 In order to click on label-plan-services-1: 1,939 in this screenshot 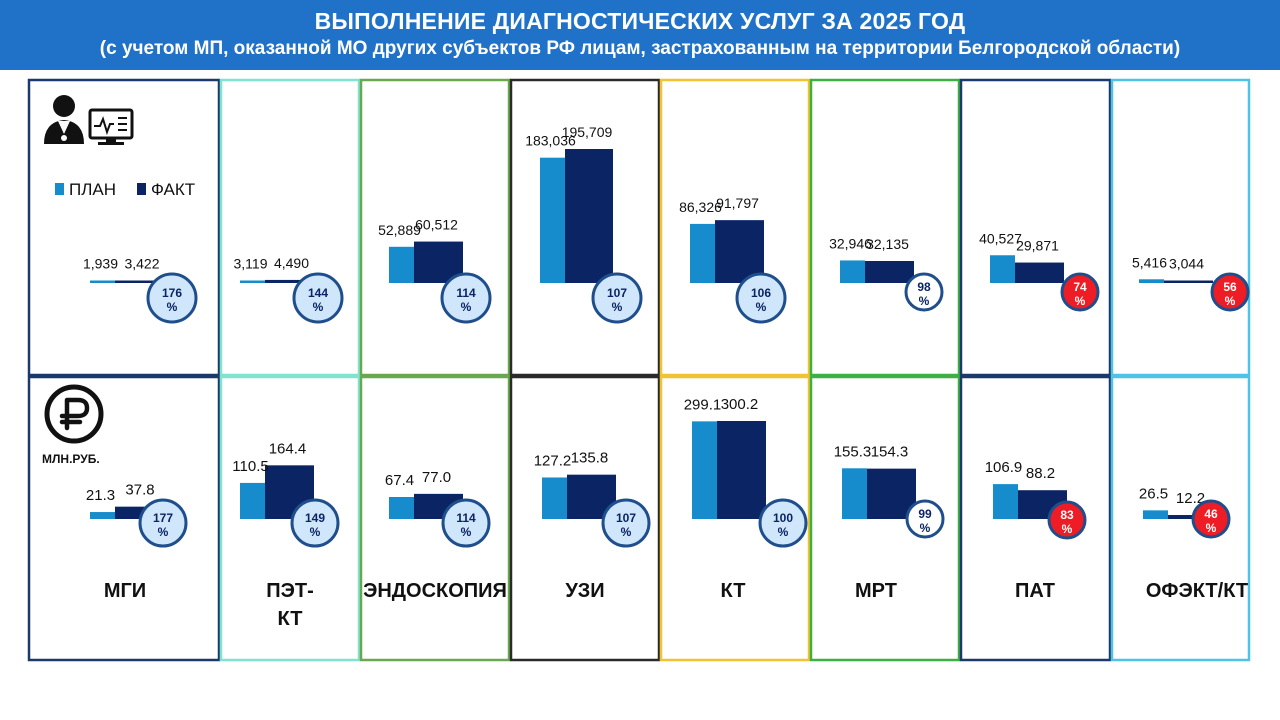, I will do `click(100, 264)`.